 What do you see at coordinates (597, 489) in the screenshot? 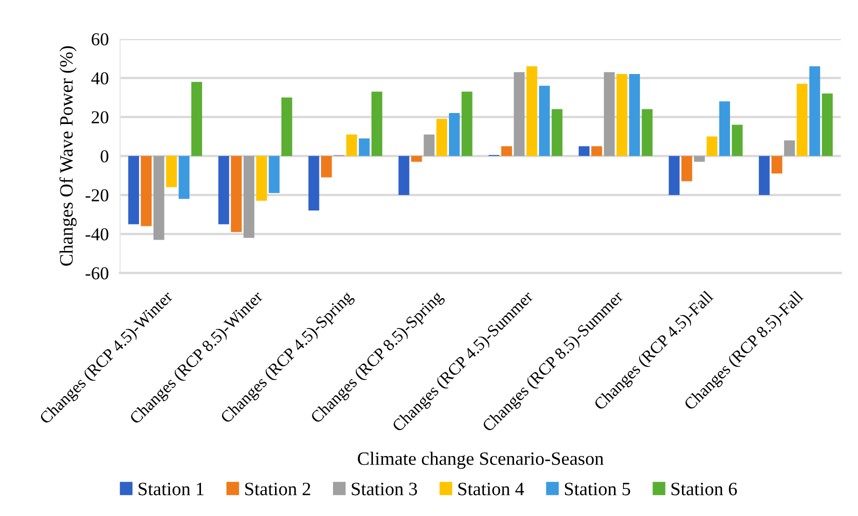
I see `legend-label: Station 5` at bounding box center [597, 489].